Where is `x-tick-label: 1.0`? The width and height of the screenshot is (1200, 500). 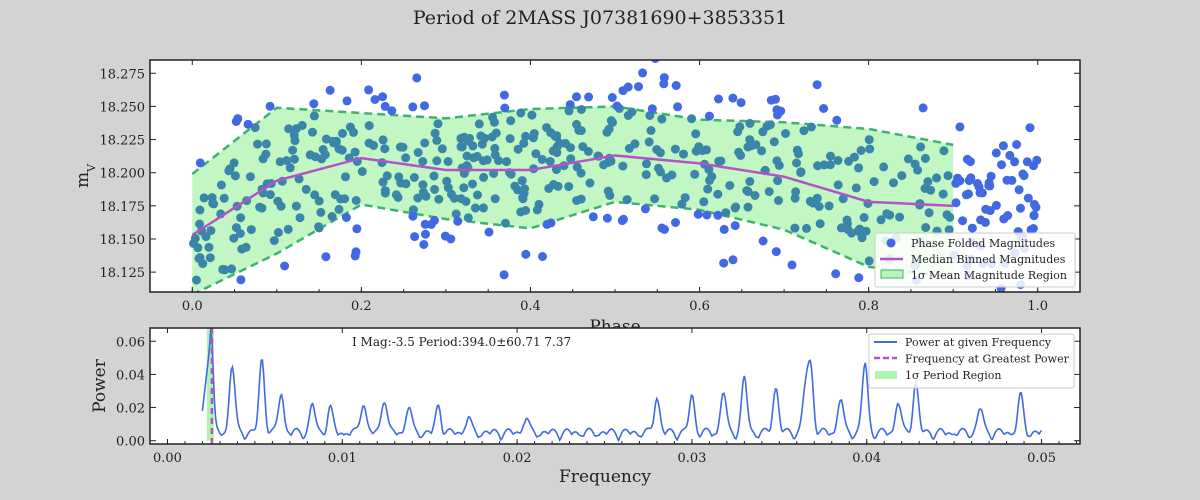 x-tick-label: 1.0 is located at coordinates (1037, 306).